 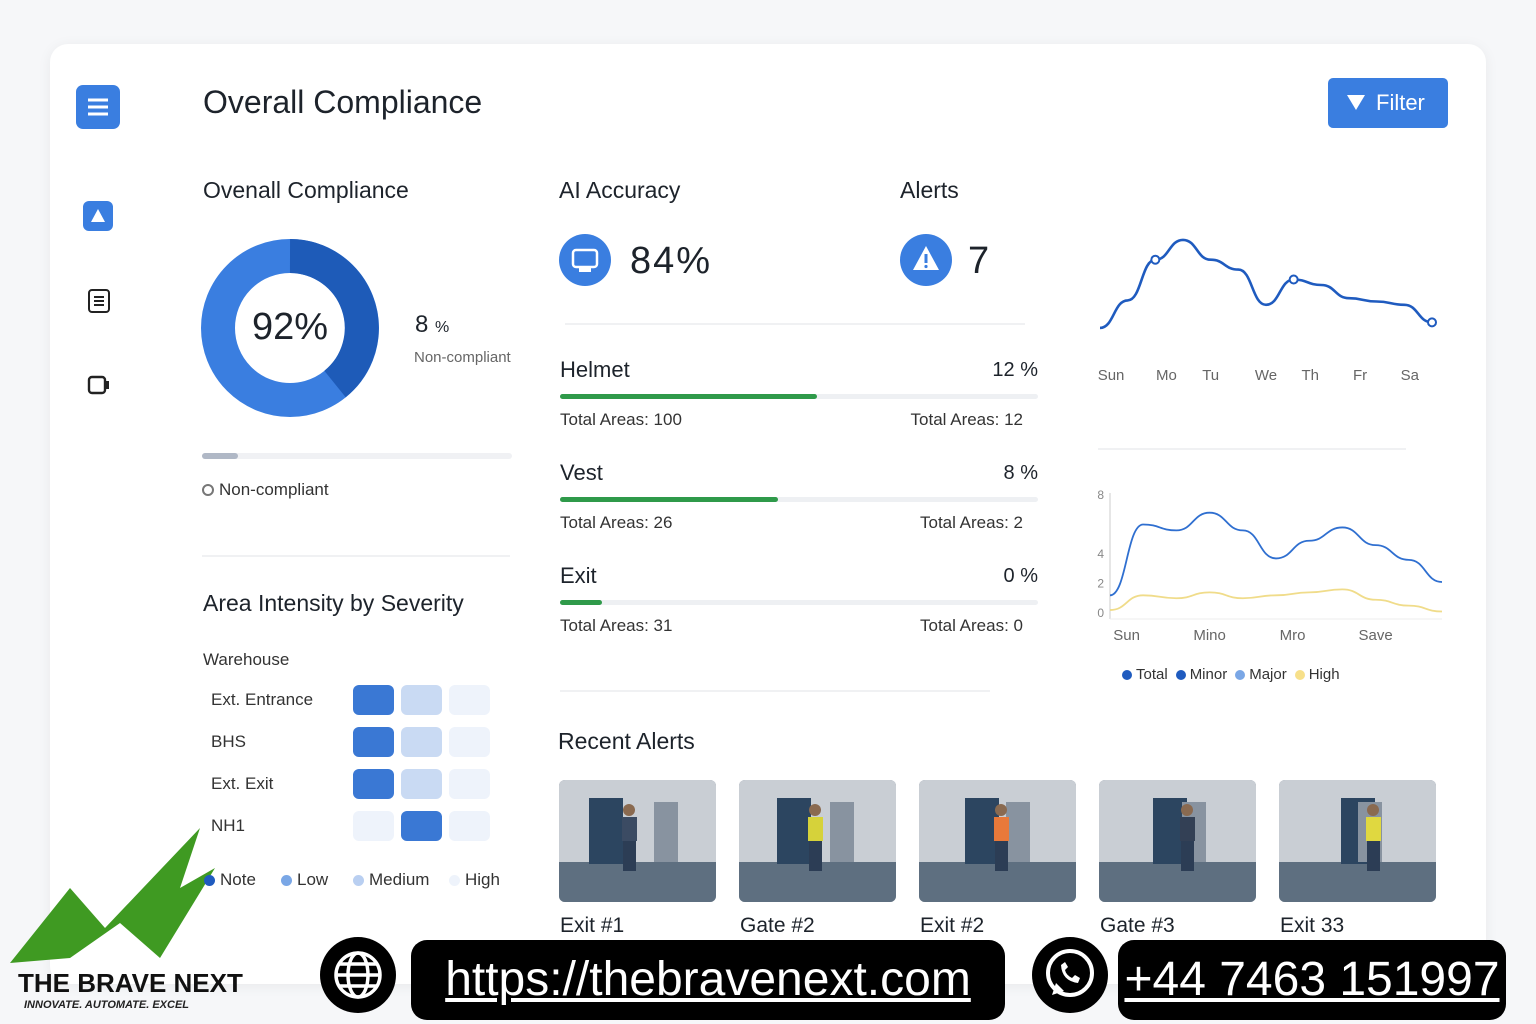 I want to click on nav-camera, so click(x=99, y=385).